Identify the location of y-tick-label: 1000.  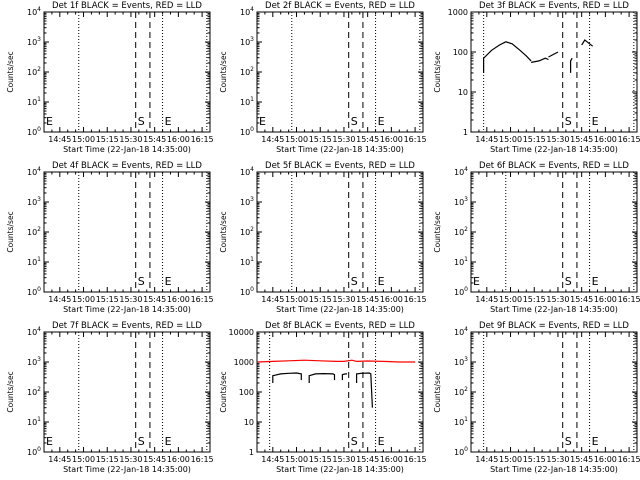
(458, 12).